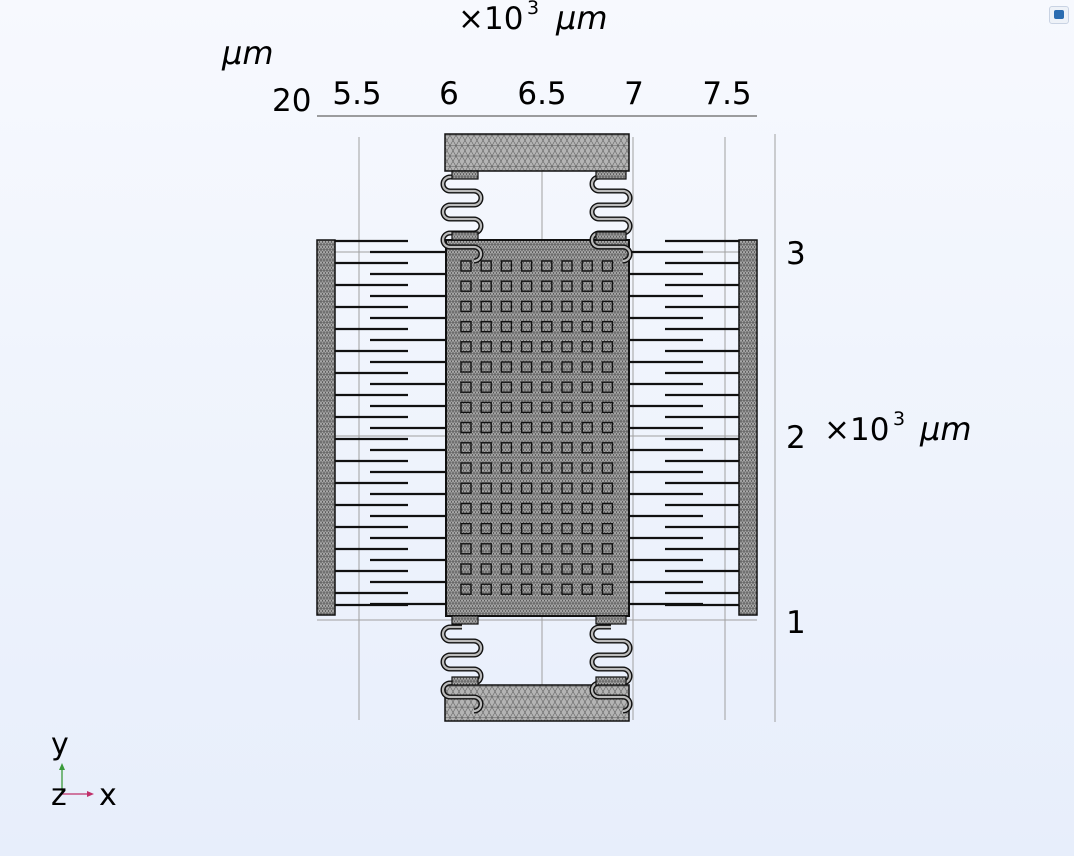 The width and height of the screenshot is (1074, 856). What do you see at coordinates (796, 254) in the screenshot?
I see `right-axis-tick: 3` at bounding box center [796, 254].